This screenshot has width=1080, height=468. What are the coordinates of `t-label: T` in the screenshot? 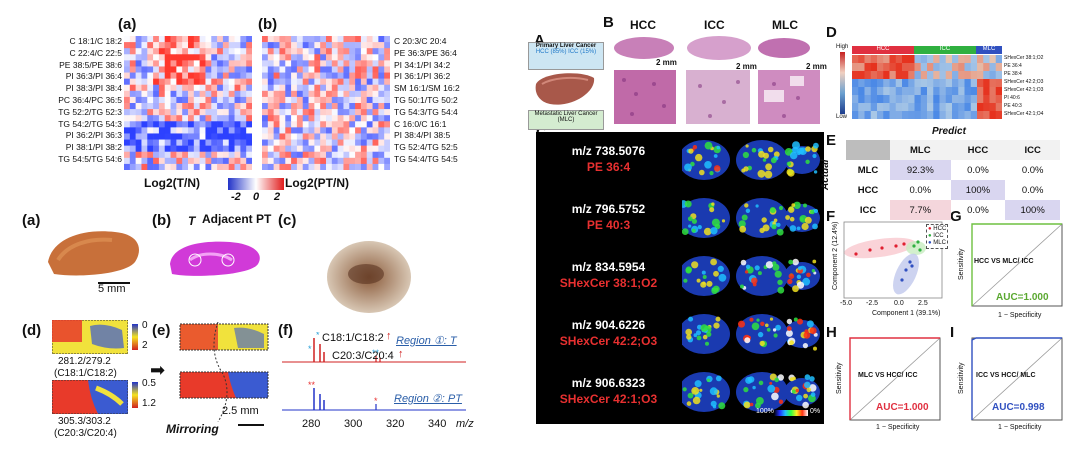 It's located at (192, 221).